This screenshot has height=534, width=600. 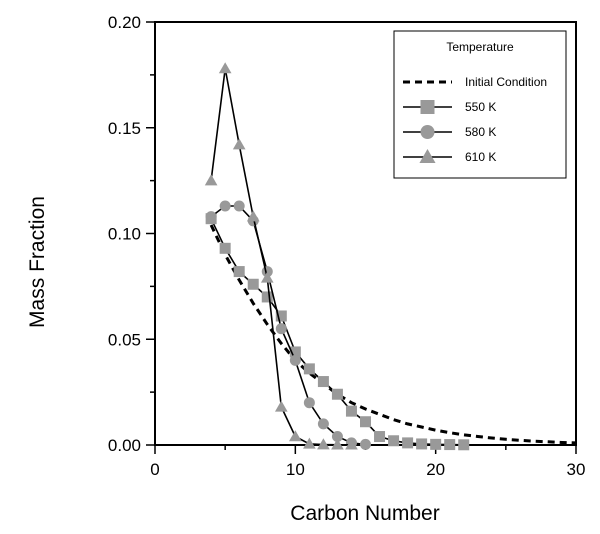 I want to click on legend-entry: 610 K, so click(x=449, y=156).